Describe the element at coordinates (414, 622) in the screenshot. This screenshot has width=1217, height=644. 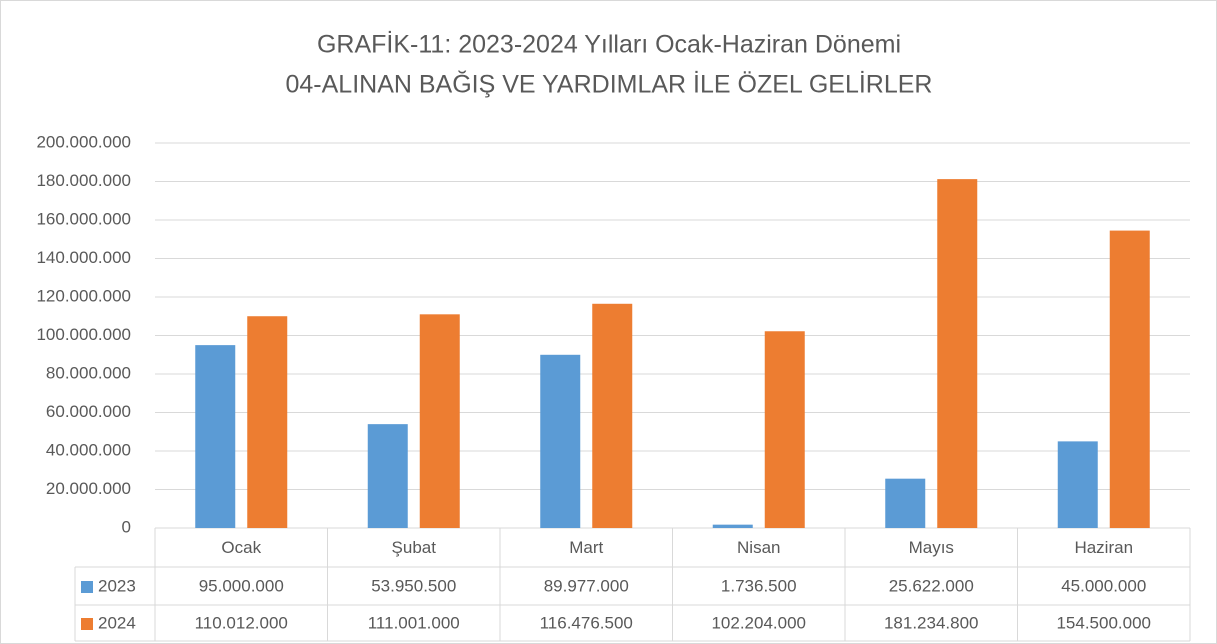
I see `table-value: 111.001.000` at that location.